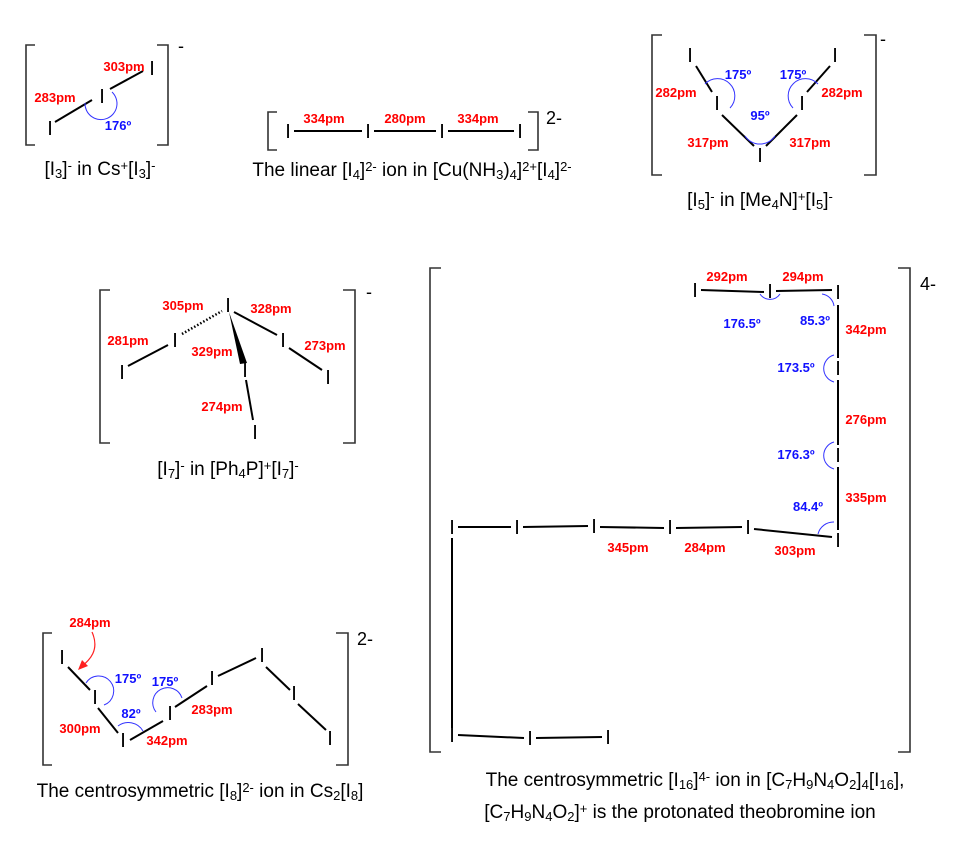  What do you see at coordinates (499, 174) in the screenshot?
I see `caption-subscript: 3` at bounding box center [499, 174].